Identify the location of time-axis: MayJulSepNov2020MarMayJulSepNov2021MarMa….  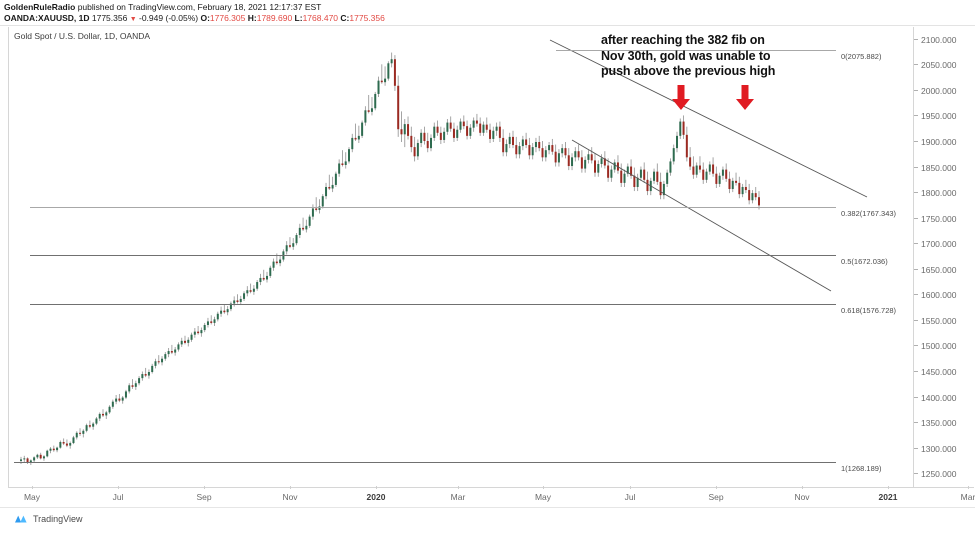
(491, 496).